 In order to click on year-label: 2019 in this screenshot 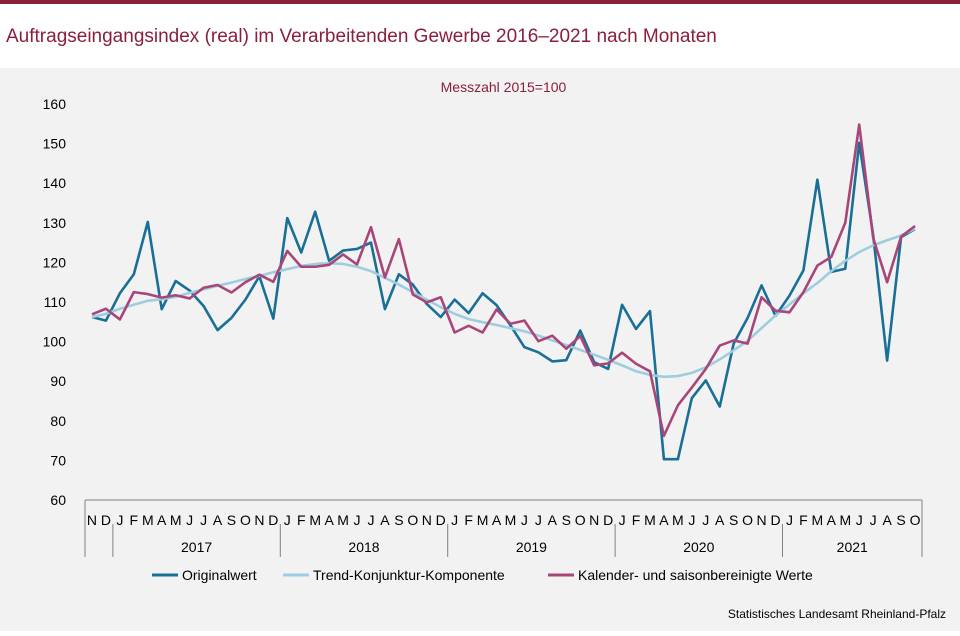, I will do `click(531, 547)`.